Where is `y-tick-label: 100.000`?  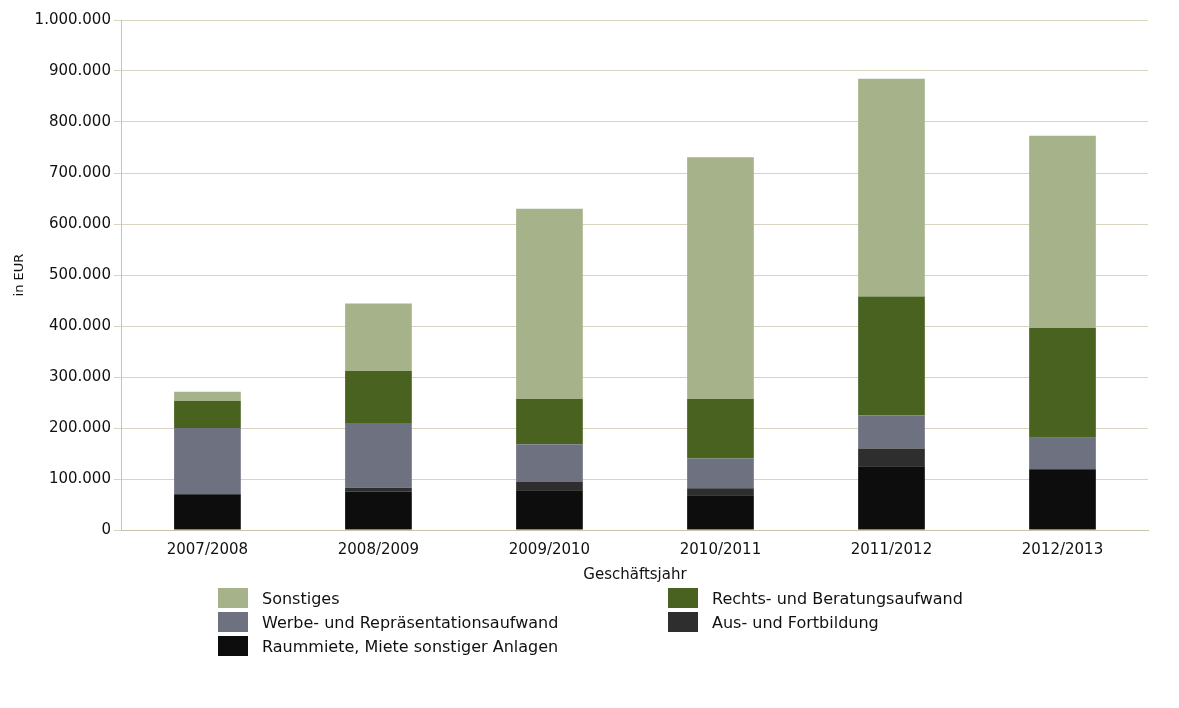 y-tick-label: 100.000 is located at coordinates (79, 477).